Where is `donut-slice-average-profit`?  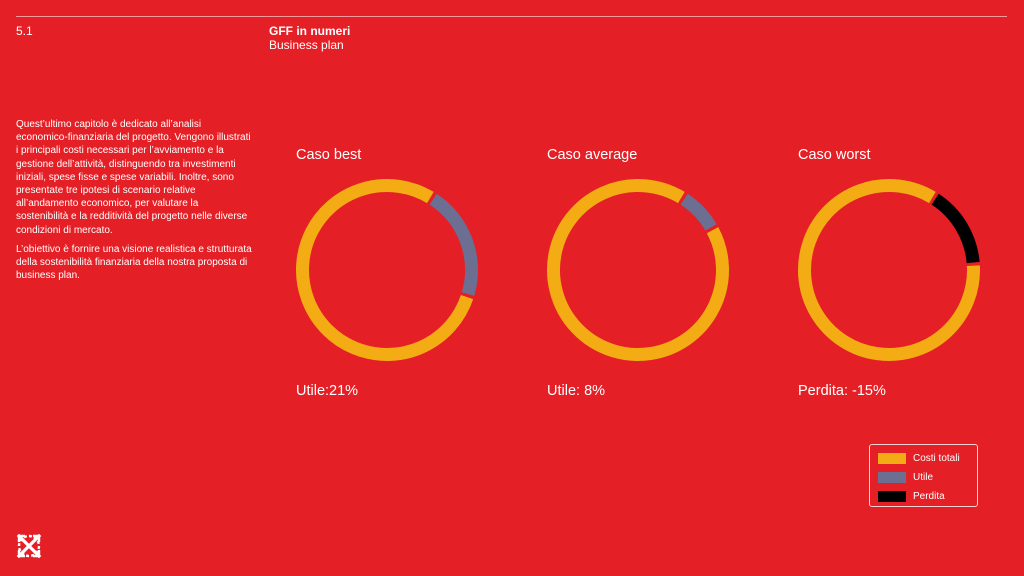 donut-slice-average-profit is located at coordinates (698, 212).